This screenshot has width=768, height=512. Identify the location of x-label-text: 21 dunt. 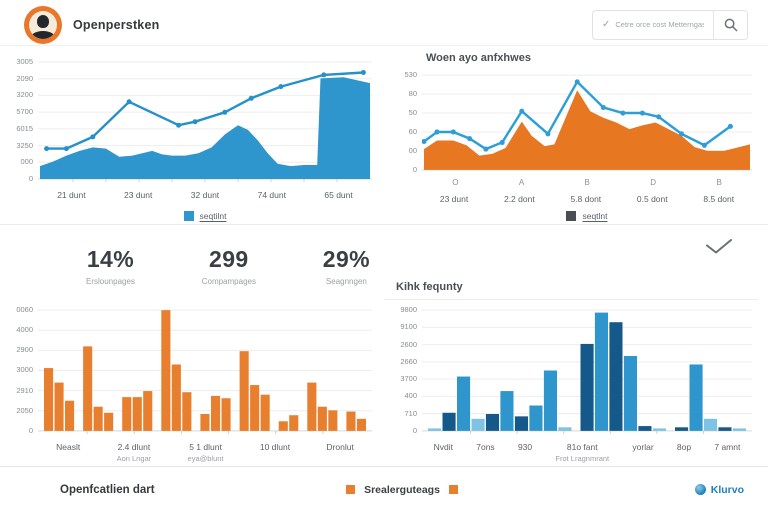
(71, 195).